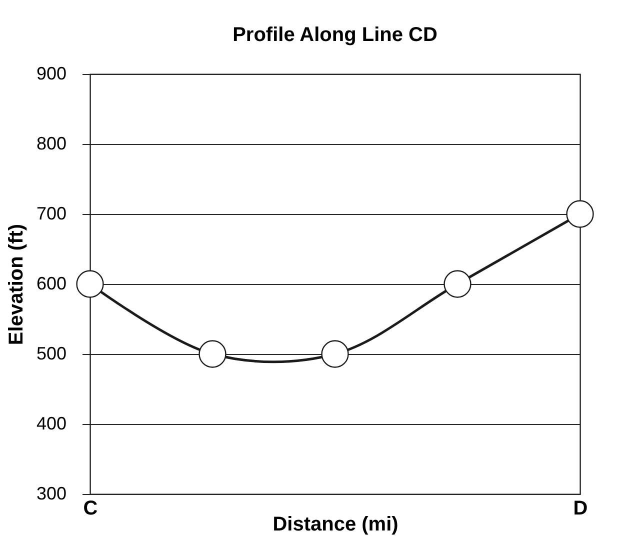 The width and height of the screenshot is (632, 549). Describe the element at coordinates (51, 74) in the screenshot. I see `y-tick-label: 900` at that location.